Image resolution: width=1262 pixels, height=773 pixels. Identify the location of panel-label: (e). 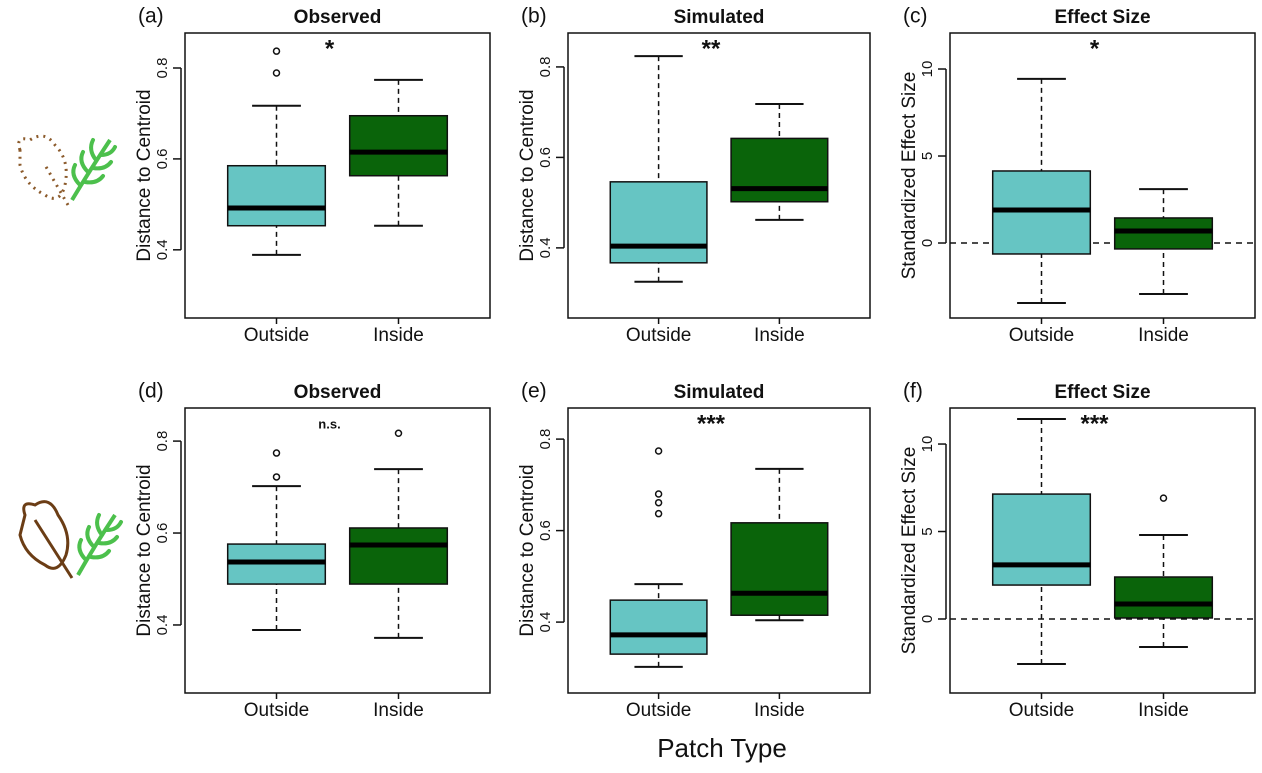
(534, 391).